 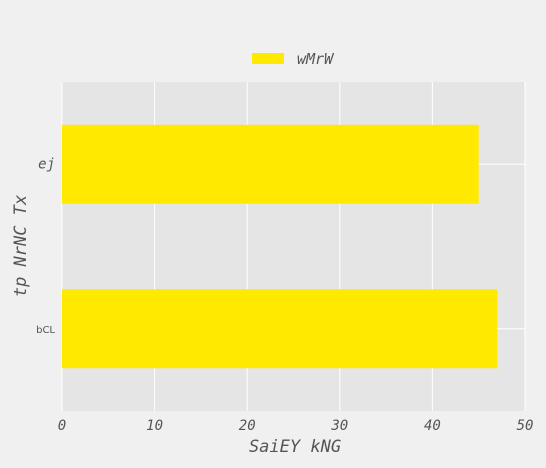 I want to click on legend-label: wMrW, so click(x=316, y=59).